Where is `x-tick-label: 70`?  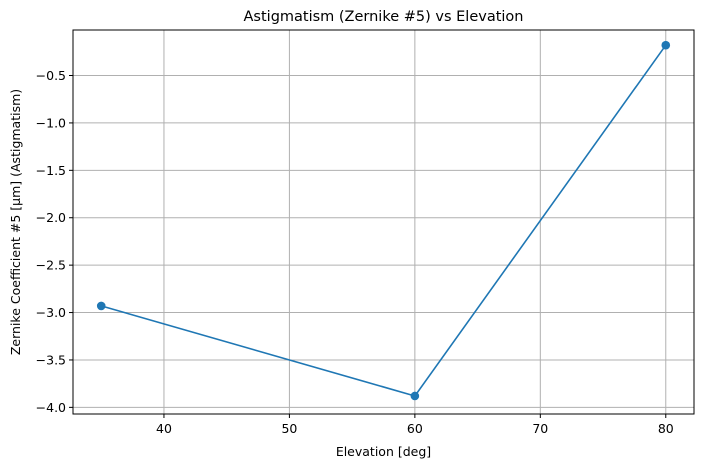
x-tick-label: 70 is located at coordinates (540, 428).